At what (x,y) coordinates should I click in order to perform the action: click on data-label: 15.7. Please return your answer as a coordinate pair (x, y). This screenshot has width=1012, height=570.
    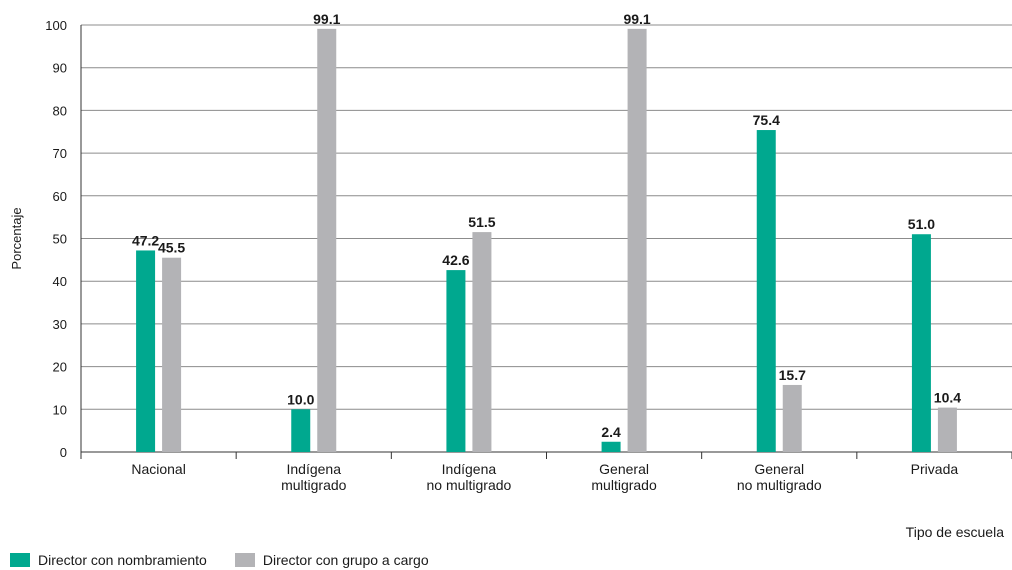
    Looking at the image, I should click on (792, 375).